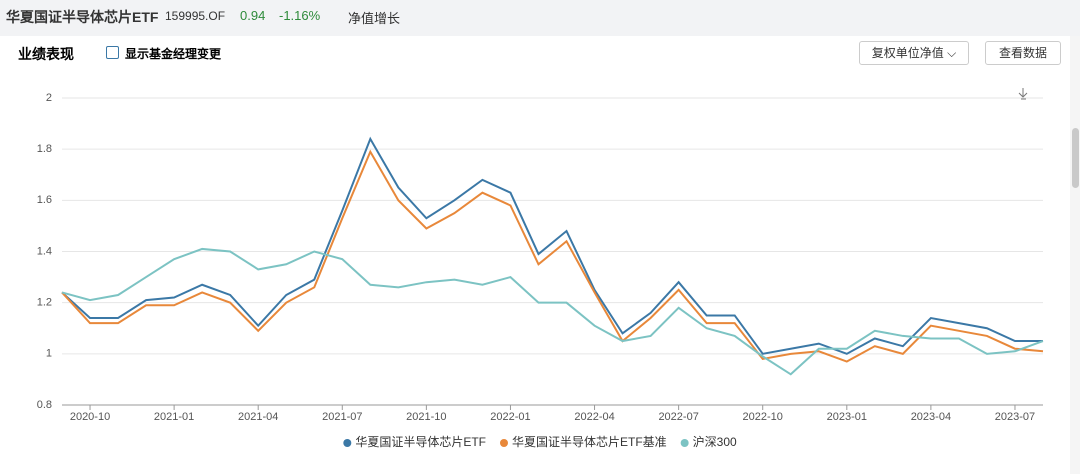 The width and height of the screenshot is (1080, 474). Describe the element at coordinates (174, 417) in the screenshot. I see `x-tick-label: 2021-01` at that location.